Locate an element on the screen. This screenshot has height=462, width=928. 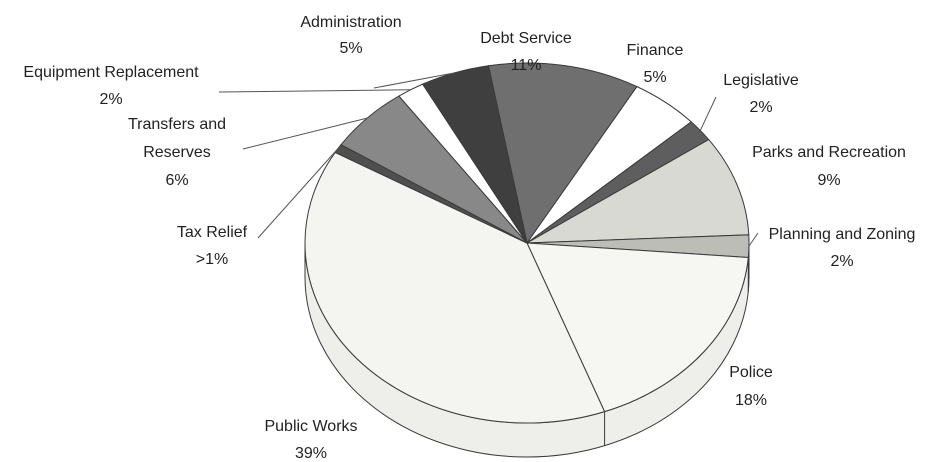
label-legislative-value: 2% is located at coordinates (760, 107).